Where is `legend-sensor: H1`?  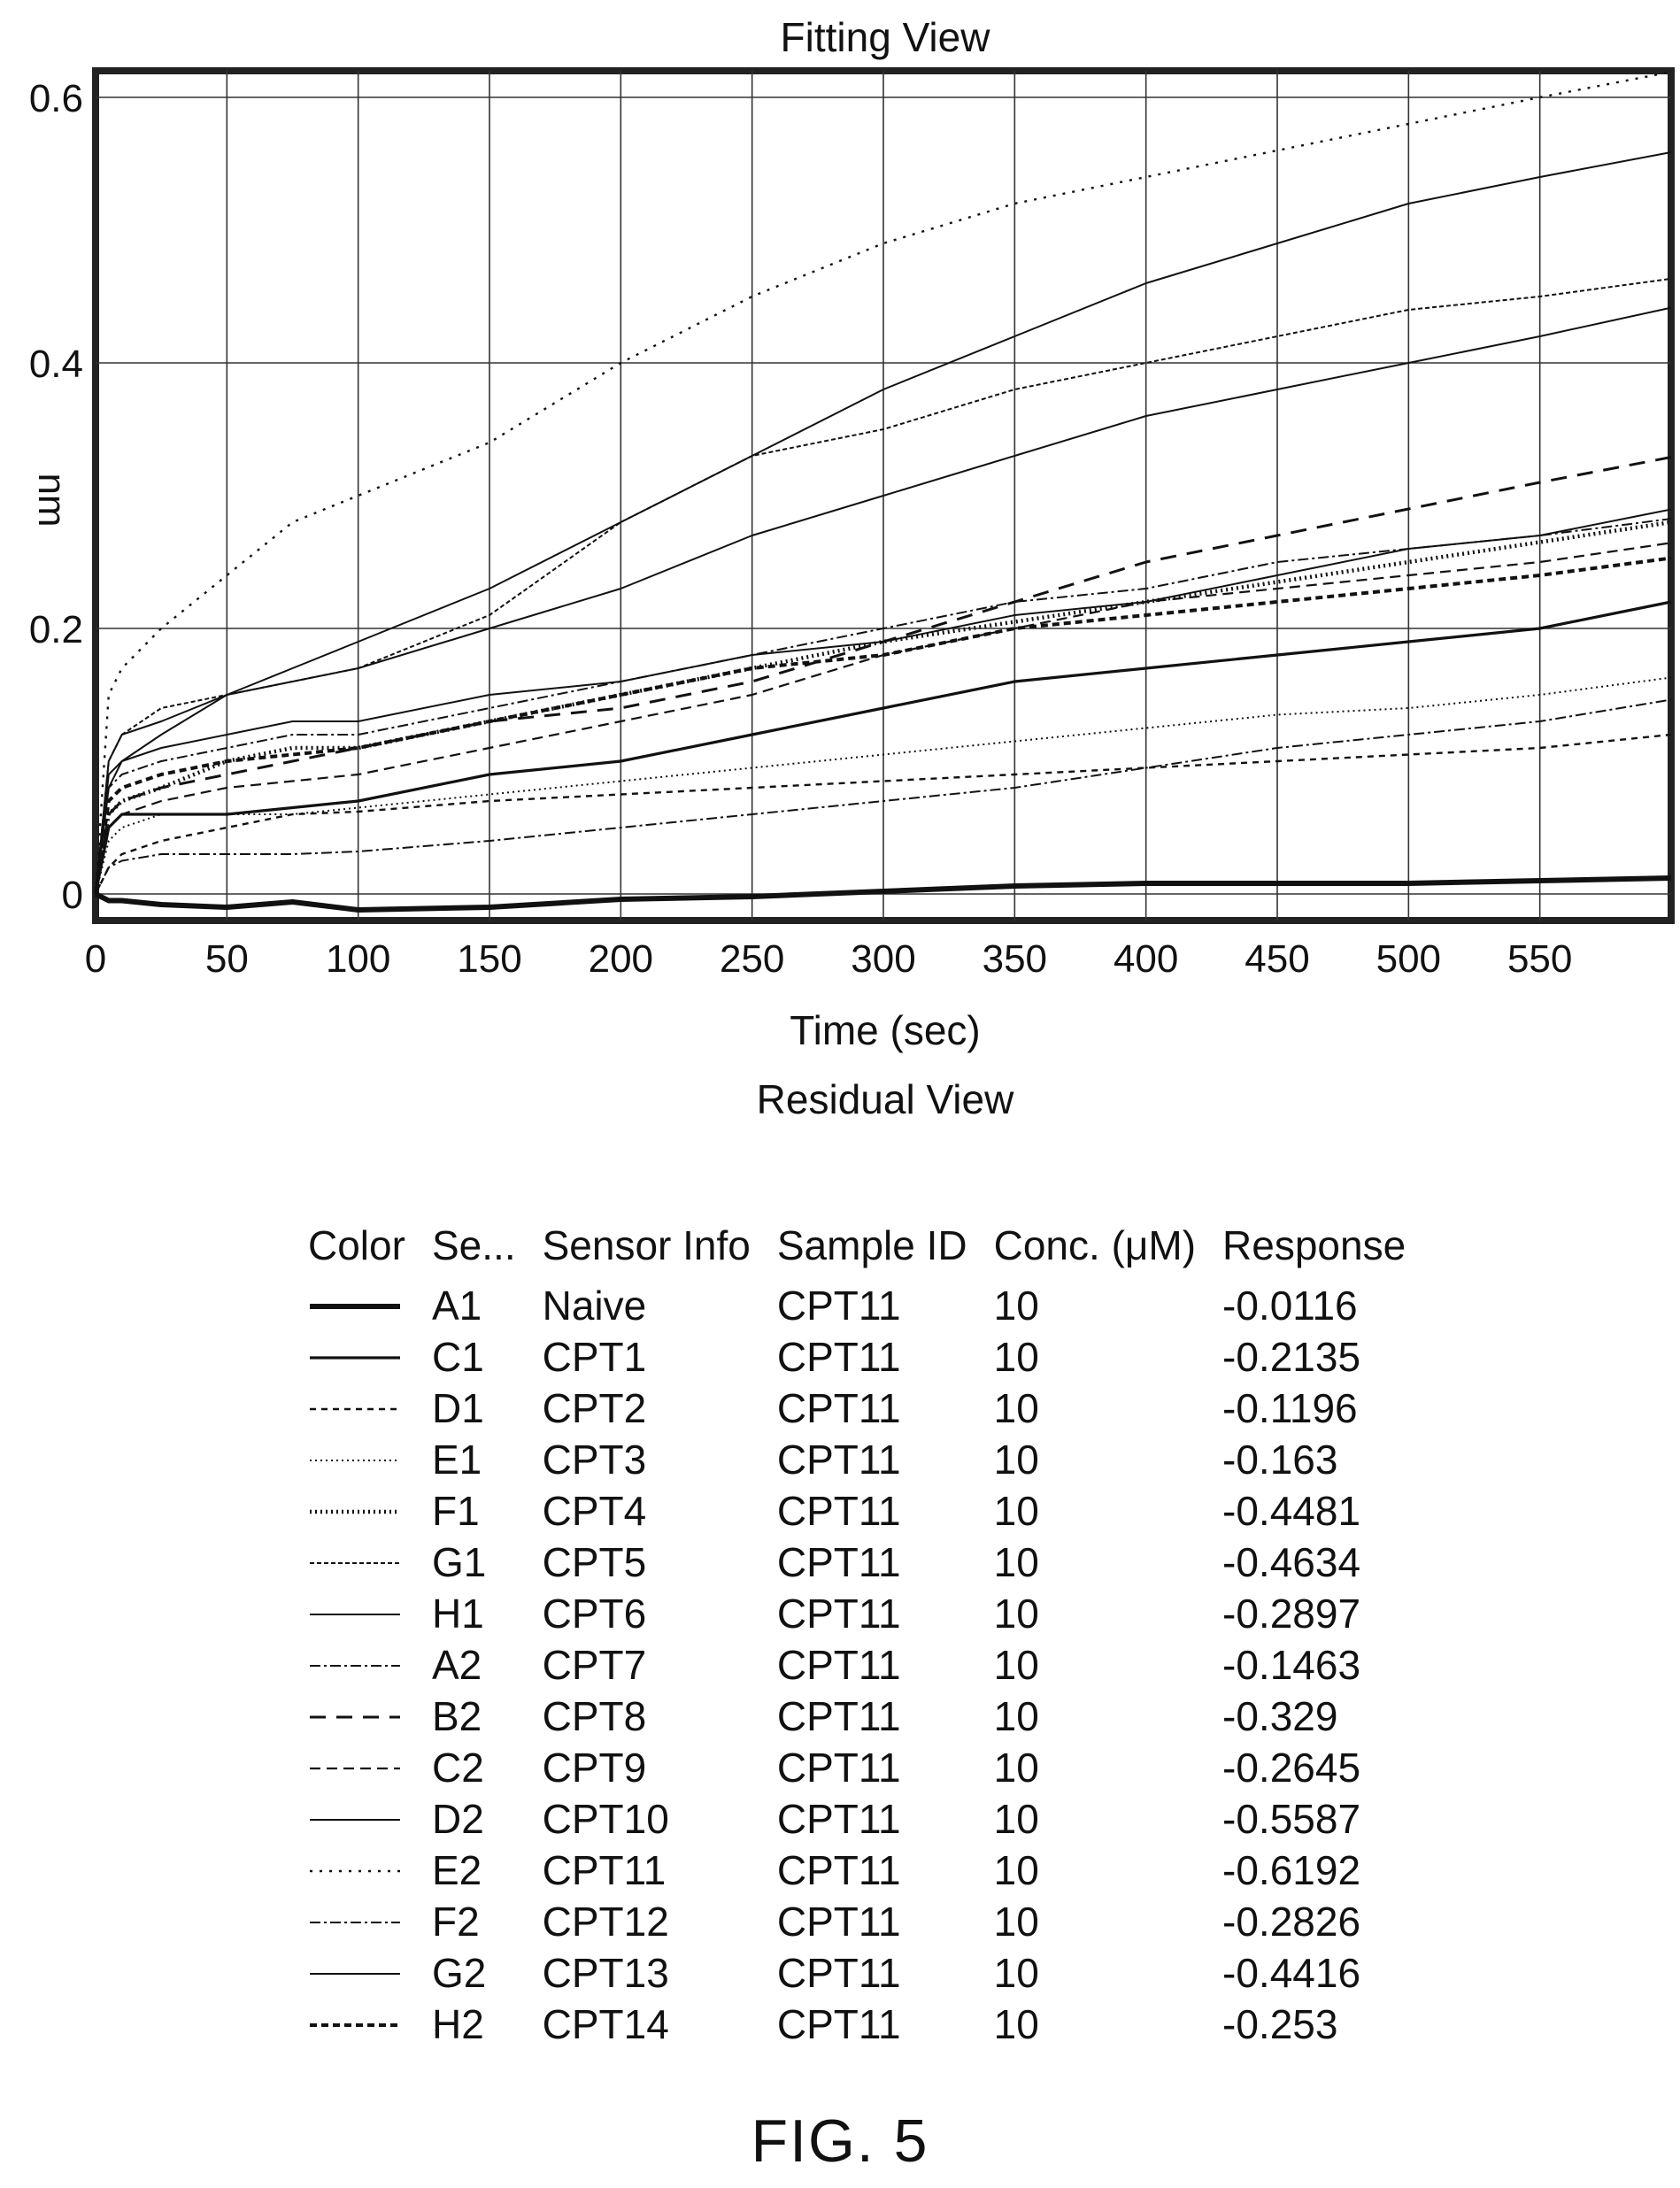
legend-sensor: H1 is located at coordinates (458, 1614).